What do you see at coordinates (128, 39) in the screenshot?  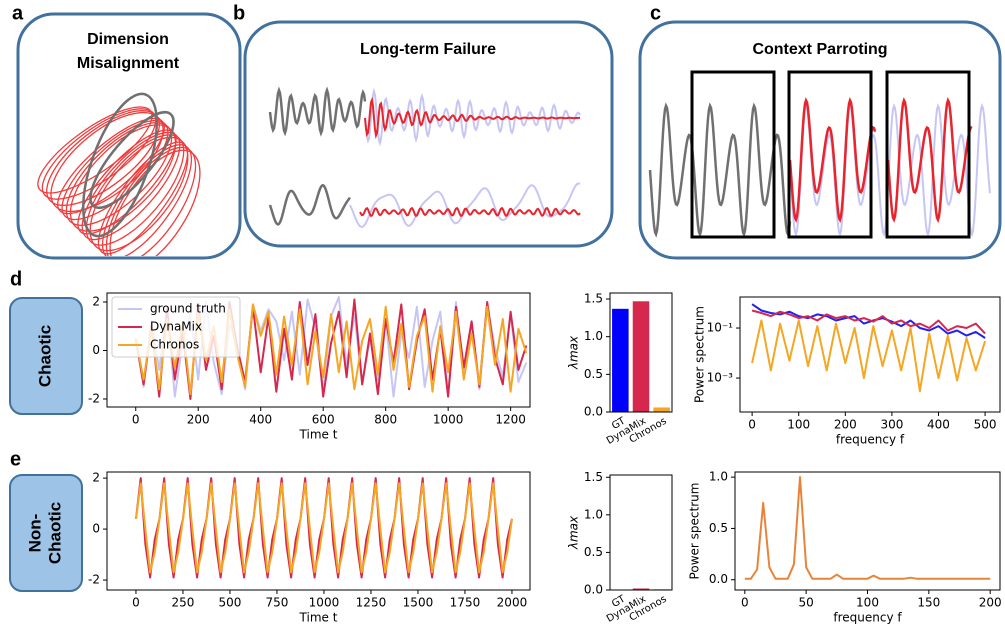 I see `panel-title: Dimension` at bounding box center [128, 39].